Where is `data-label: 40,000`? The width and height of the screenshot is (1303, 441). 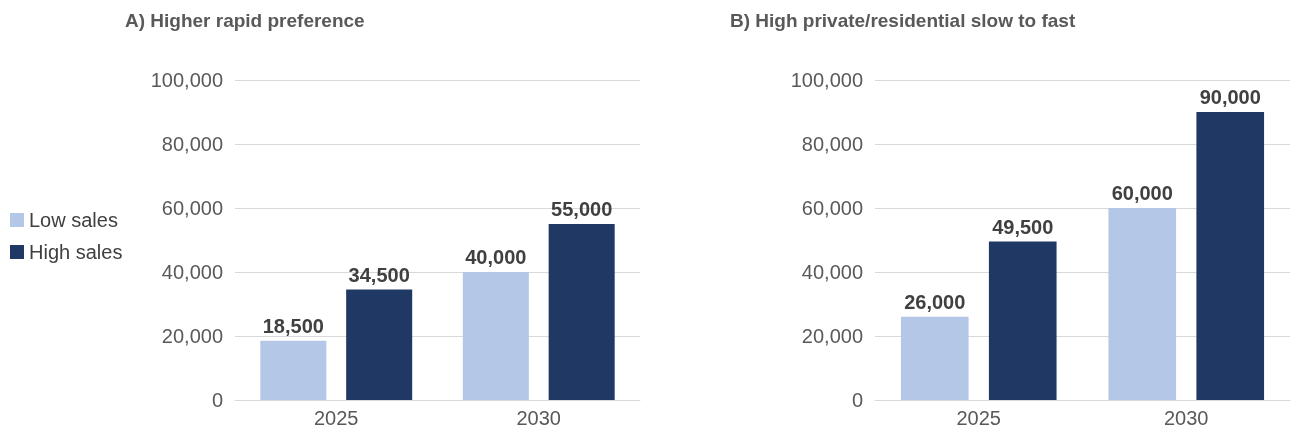
data-label: 40,000 is located at coordinates (496, 257).